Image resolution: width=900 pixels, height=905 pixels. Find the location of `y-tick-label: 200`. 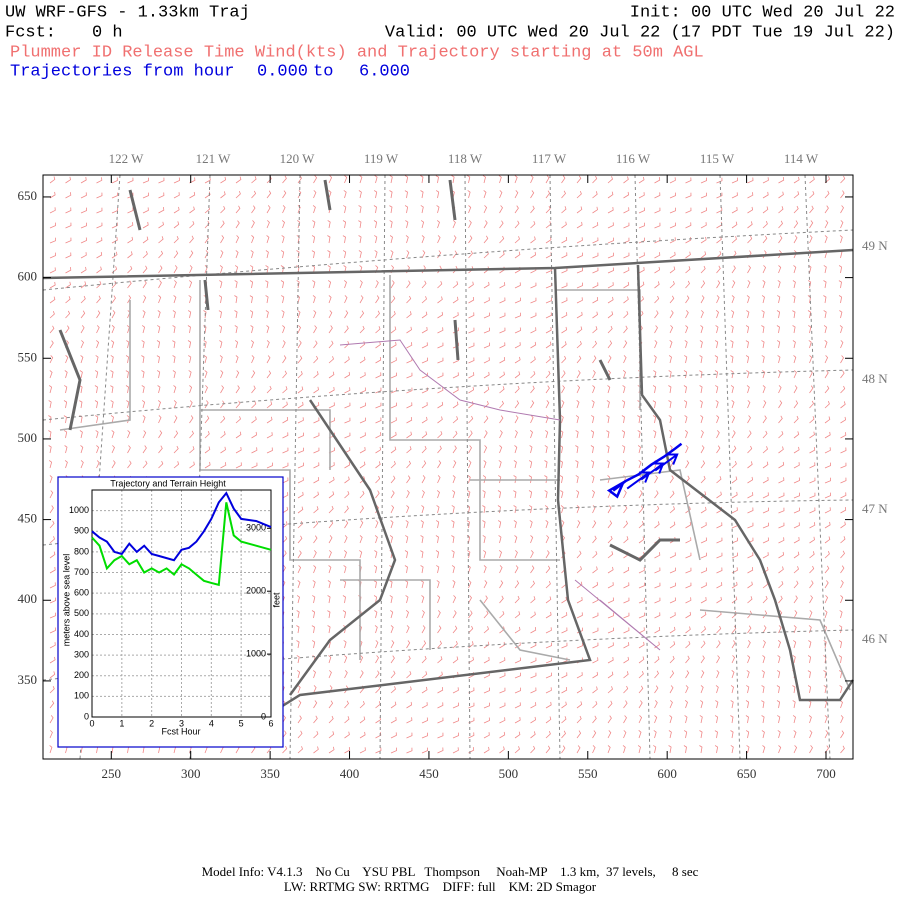

y-tick-label: 200 is located at coordinates (81, 675).